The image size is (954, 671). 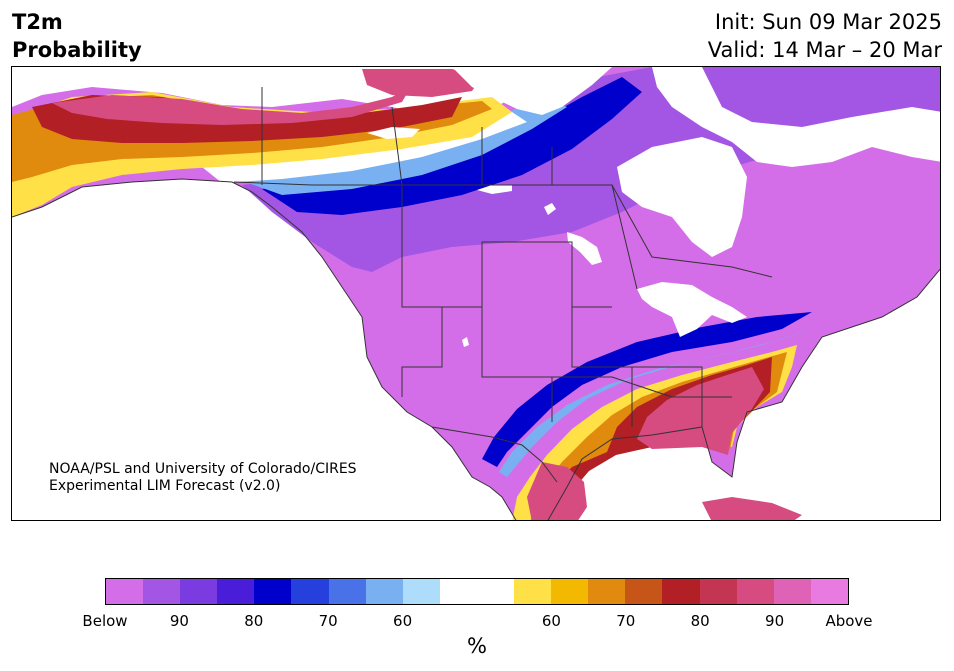 I want to click on lake-winnipeg, so click(x=584, y=248).